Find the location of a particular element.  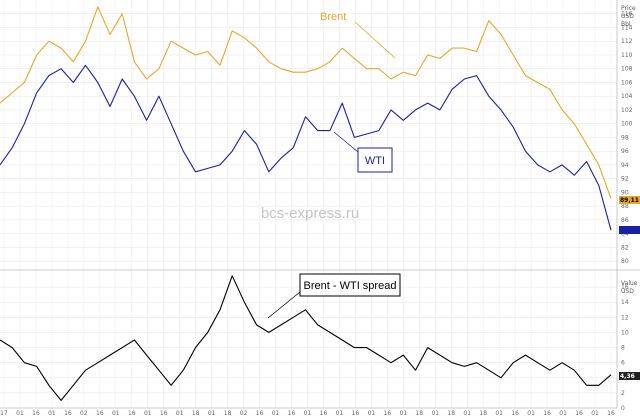

y-tick-label: 6 is located at coordinates (623, 363).